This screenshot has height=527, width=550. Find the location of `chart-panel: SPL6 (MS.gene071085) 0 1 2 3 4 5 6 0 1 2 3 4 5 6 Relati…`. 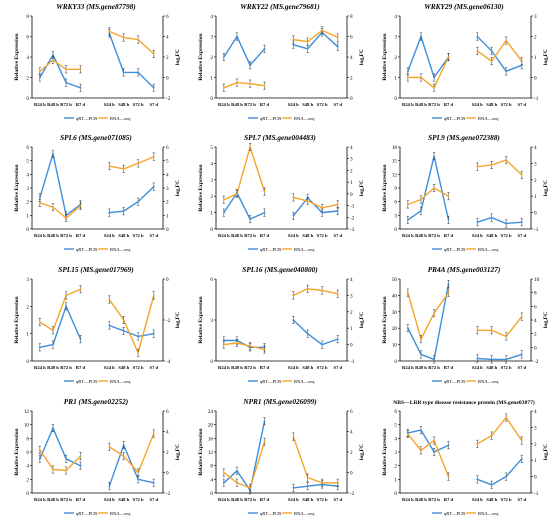

chart-panel: SPL6 (MS.gene071085) 0 1 2 3 4 5 6 0 1 2 3 4 5 6 Relati… is located at coordinates (97, 192).